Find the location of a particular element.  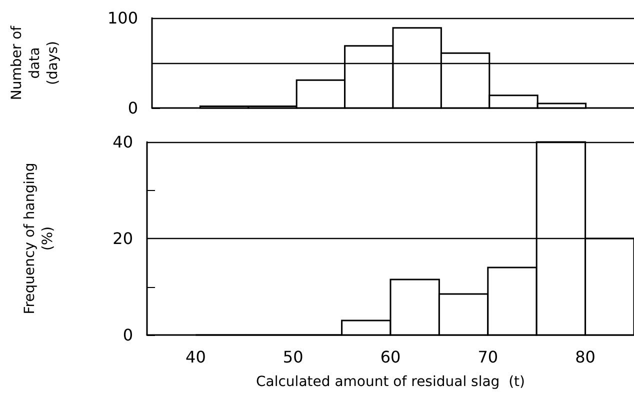

y-axis-title: Number of data (days) is located at coordinates (35, 62).